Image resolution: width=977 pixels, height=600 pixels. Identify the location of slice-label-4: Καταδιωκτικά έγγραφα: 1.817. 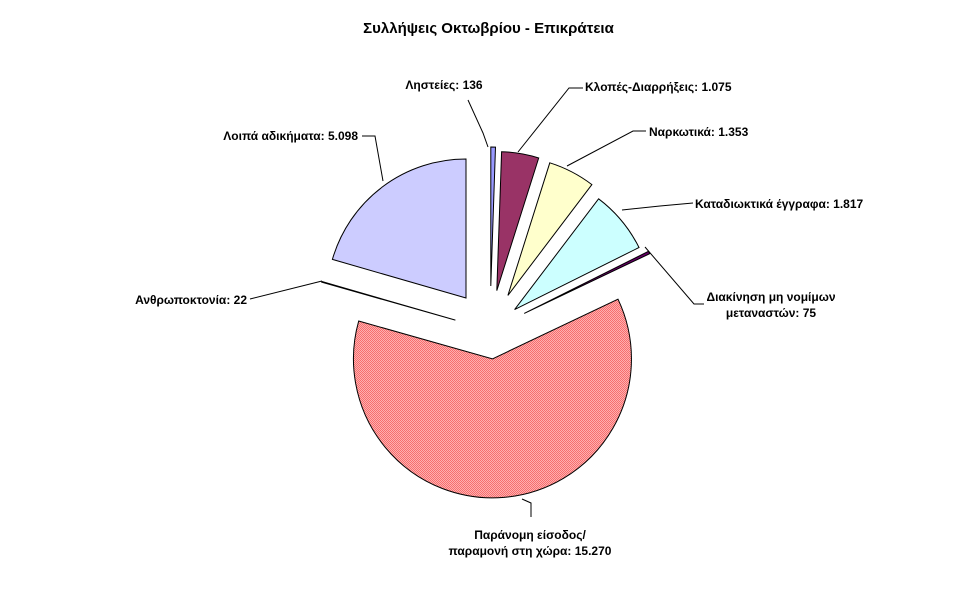
(779, 204).